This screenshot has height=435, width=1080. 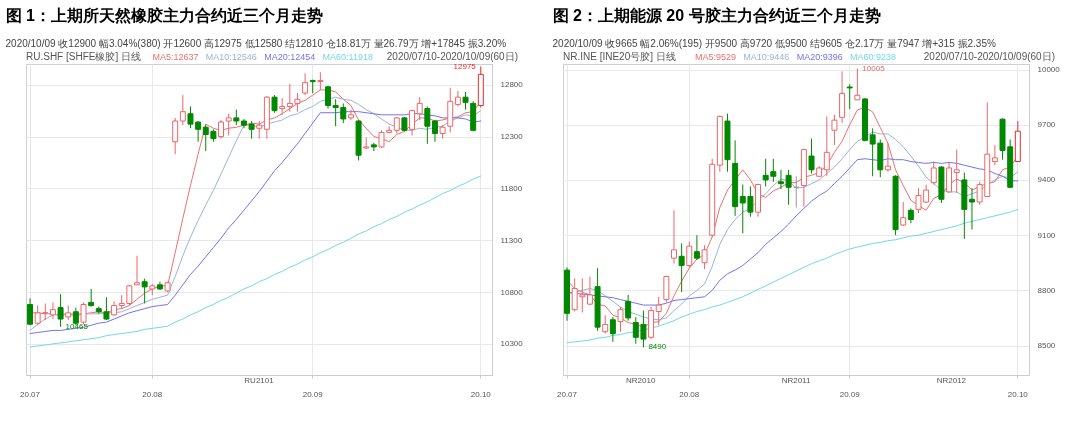 I want to click on annotation: 10465, so click(x=77, y=326).